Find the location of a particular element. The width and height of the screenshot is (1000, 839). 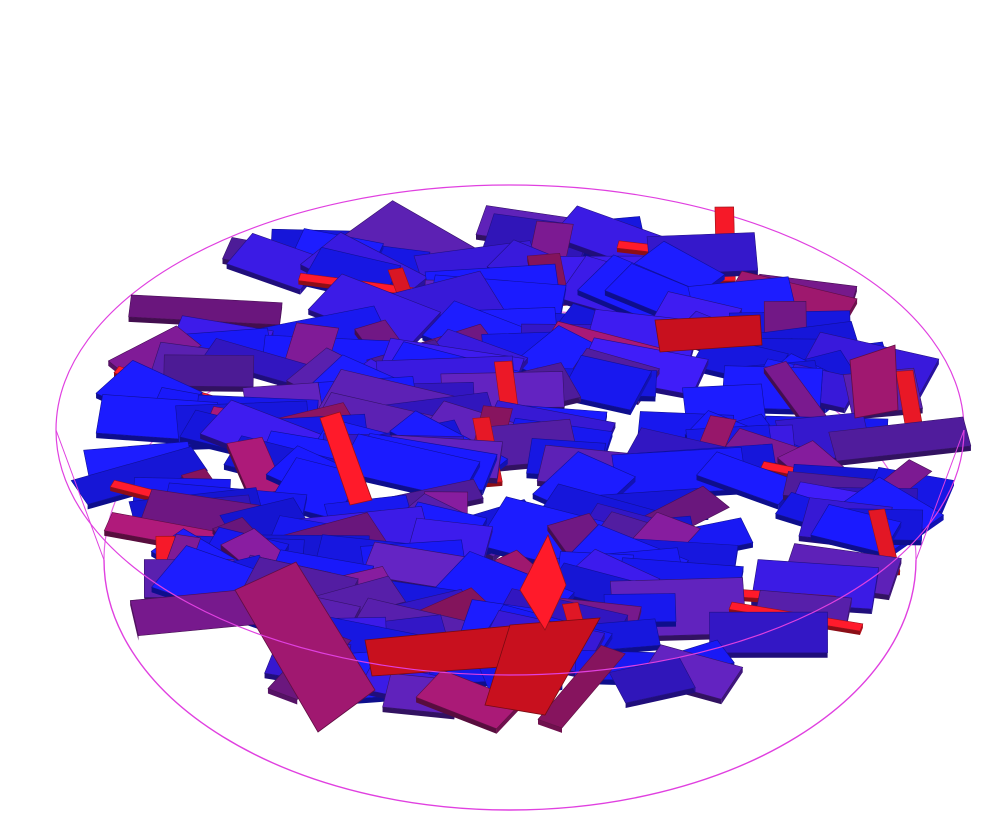

container-right-wall is located at coordinates (940, 495).